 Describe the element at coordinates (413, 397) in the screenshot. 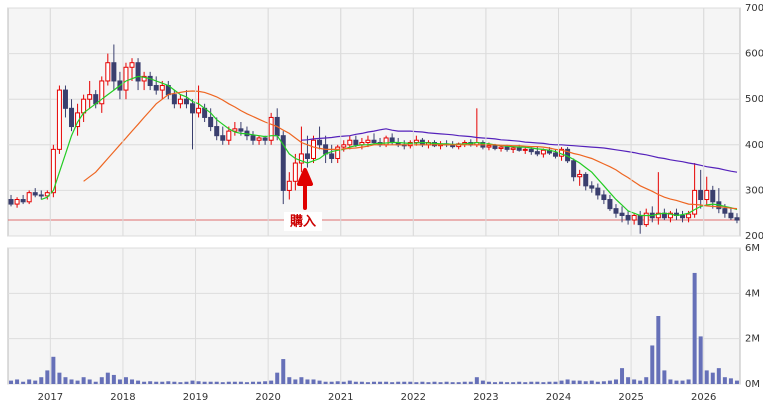

I see `x-tick-label: 2022` at that location.